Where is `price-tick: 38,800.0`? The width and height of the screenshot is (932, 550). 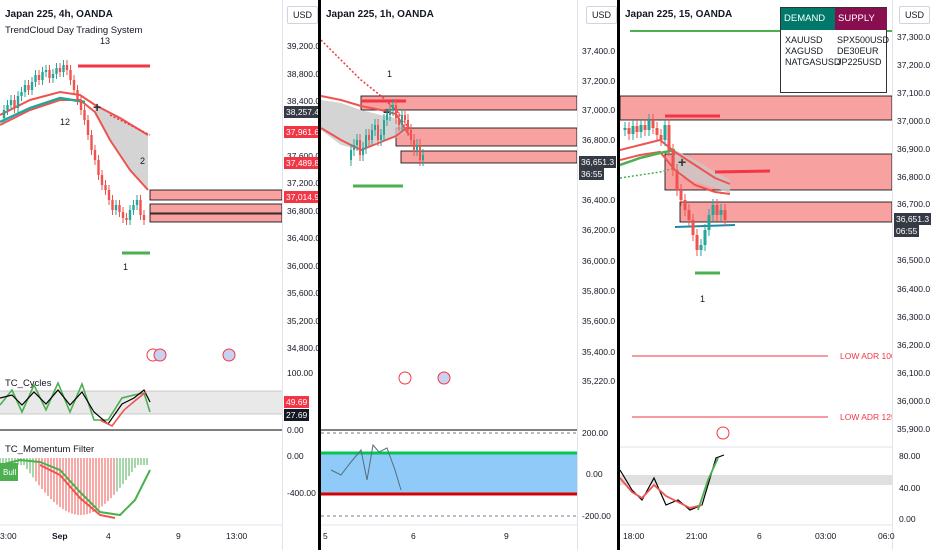
price-tick: 38,800.0 is located at coordinates (302, 74).